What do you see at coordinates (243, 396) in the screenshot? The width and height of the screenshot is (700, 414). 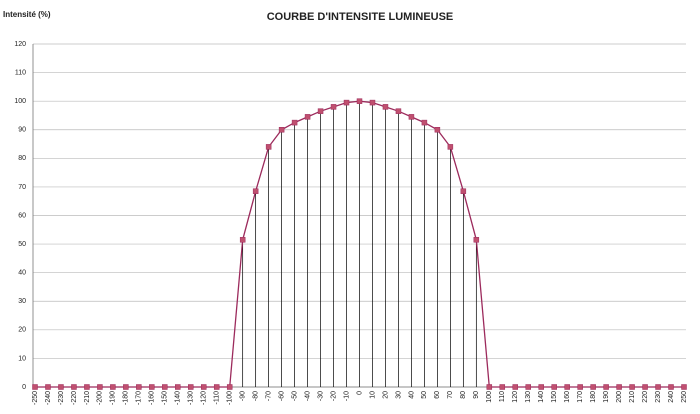 I see `x-tick-label: -90` at bounding box center [243, 396].